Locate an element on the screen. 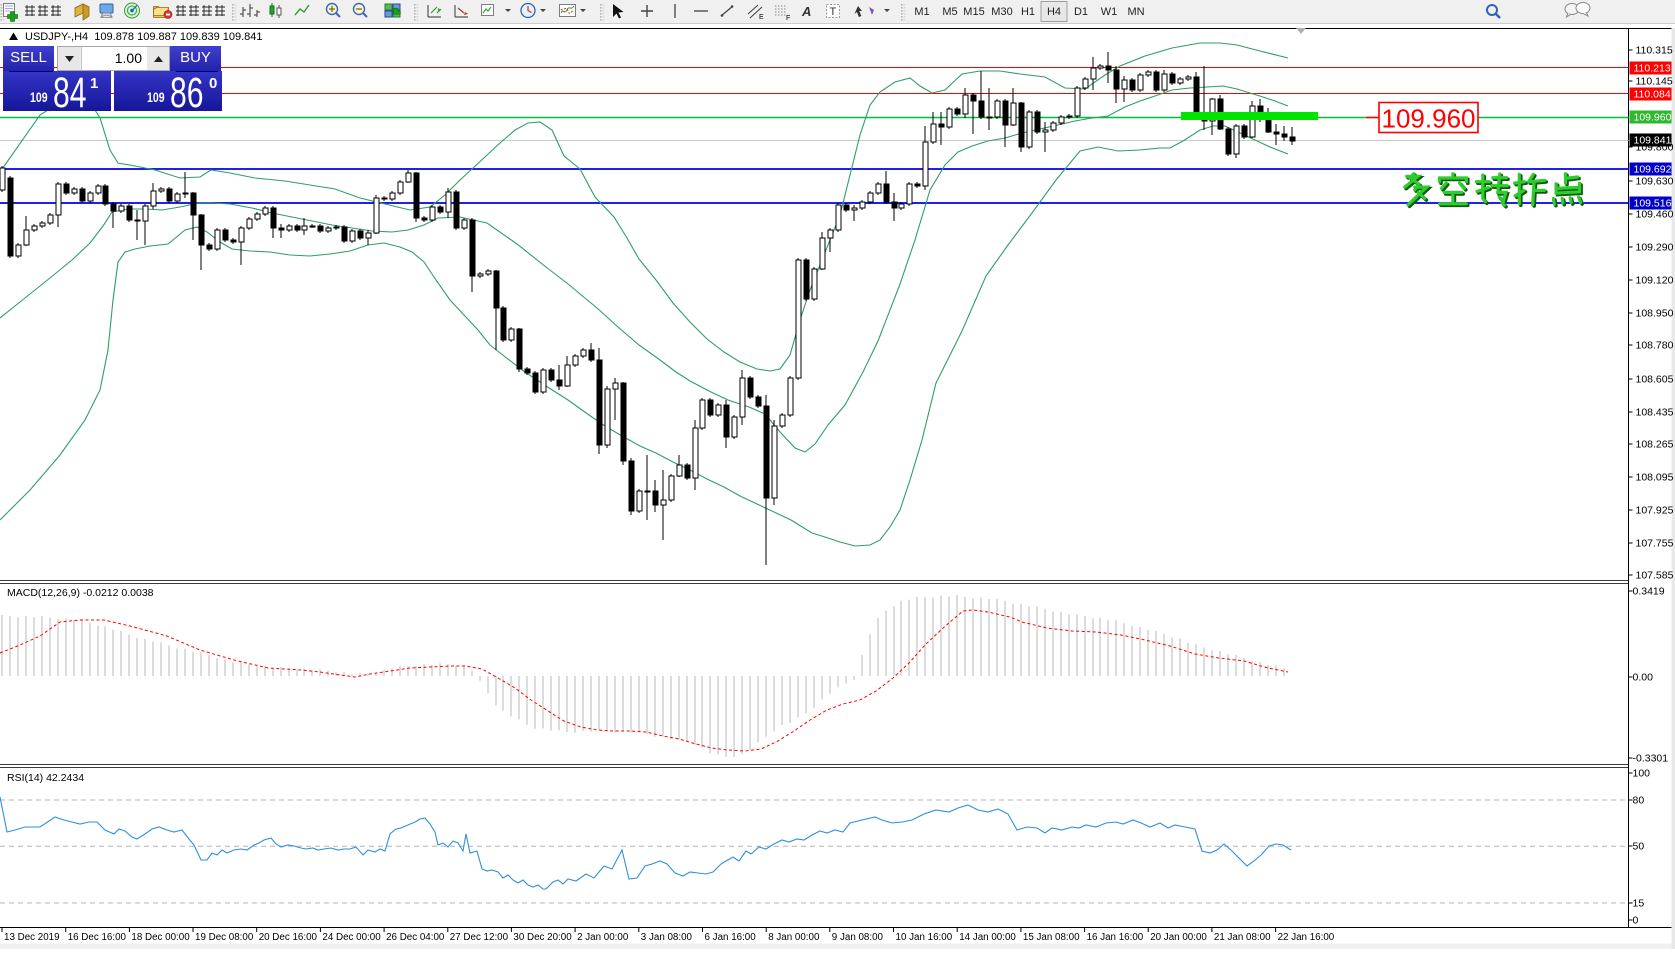 The image size is (1675, 954). svg-text: 20 Dec 16:00 is located at coordinates (288, 937).